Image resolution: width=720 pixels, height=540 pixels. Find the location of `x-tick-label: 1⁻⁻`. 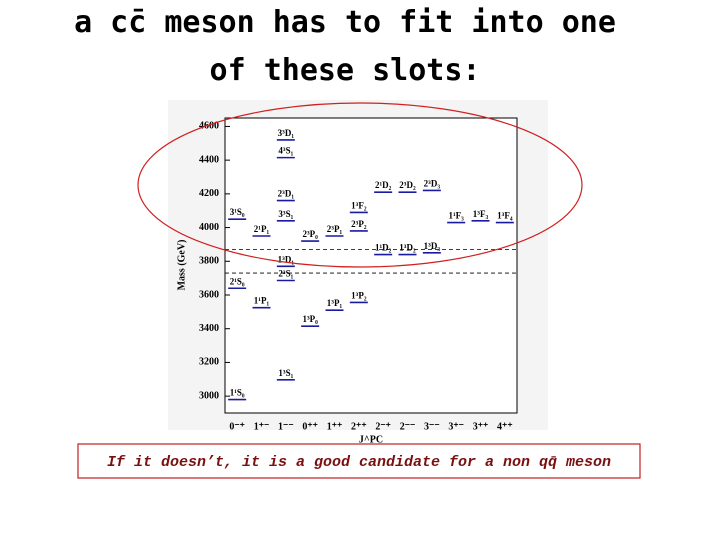

x-tick-label: 1⁻⁻ is located at coordinates (286, 426).